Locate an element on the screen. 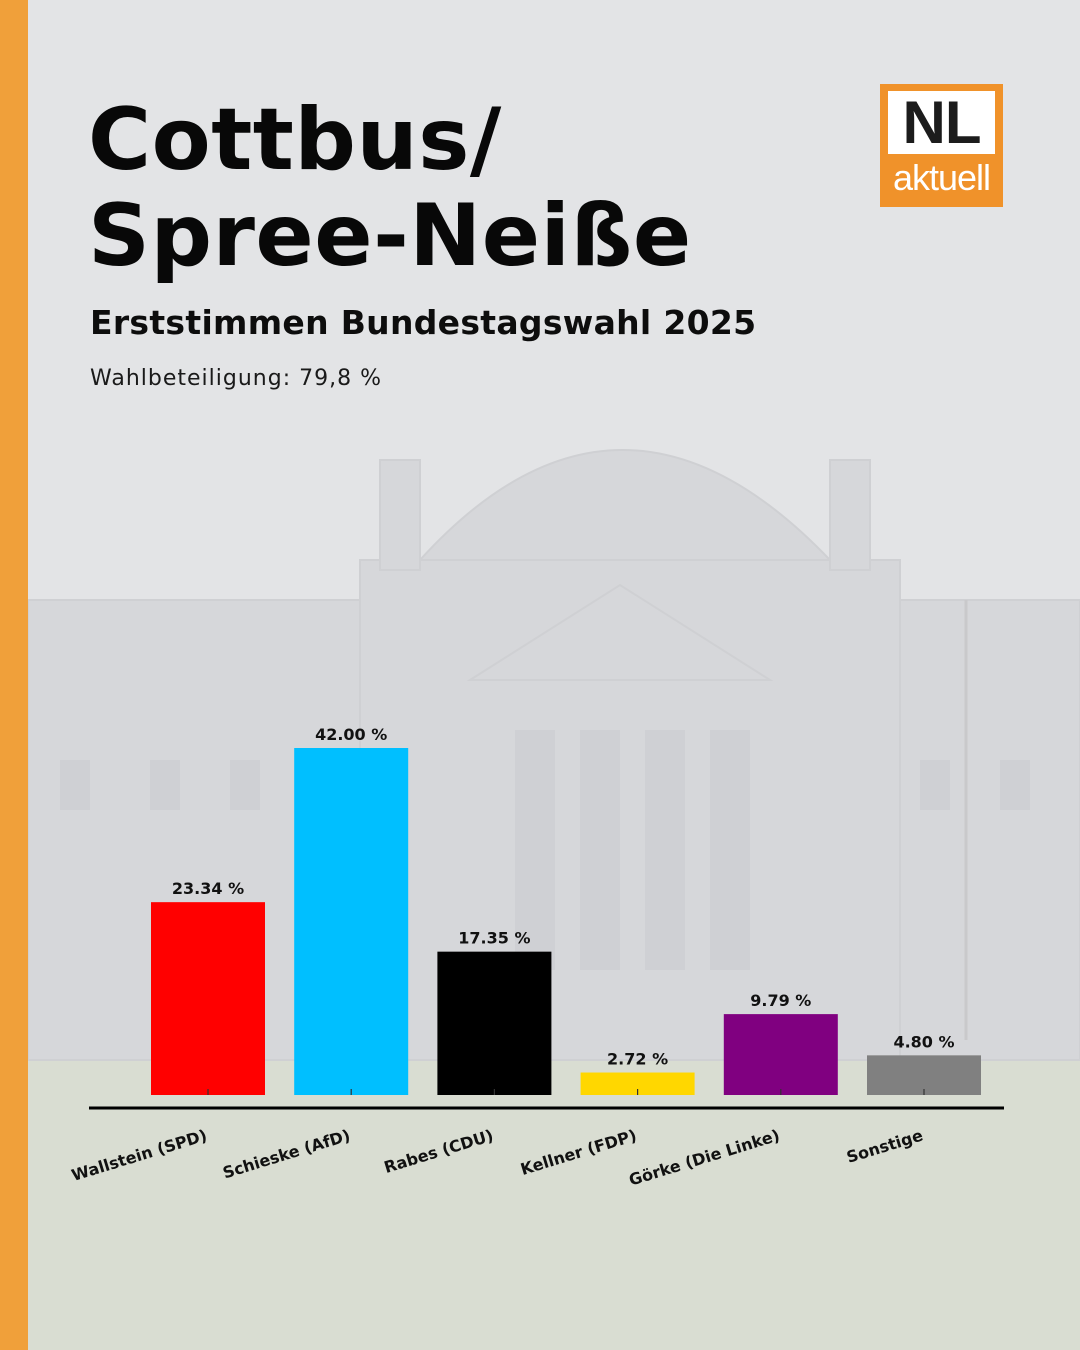 The height and width of the screenshot is (1350, 1080). bar-value-label-5: 9.79 % is located at coordinates (780, 1000).